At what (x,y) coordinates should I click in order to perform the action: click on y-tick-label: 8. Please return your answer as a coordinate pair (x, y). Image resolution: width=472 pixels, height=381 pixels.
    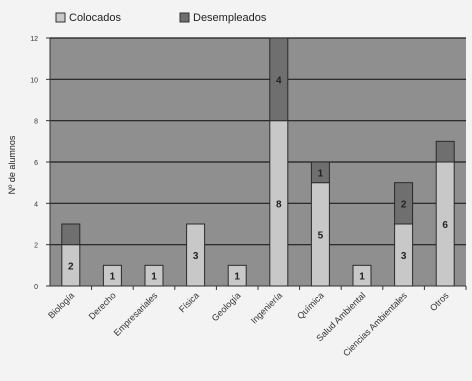
    Looking at the image, I should click on (36, 122).